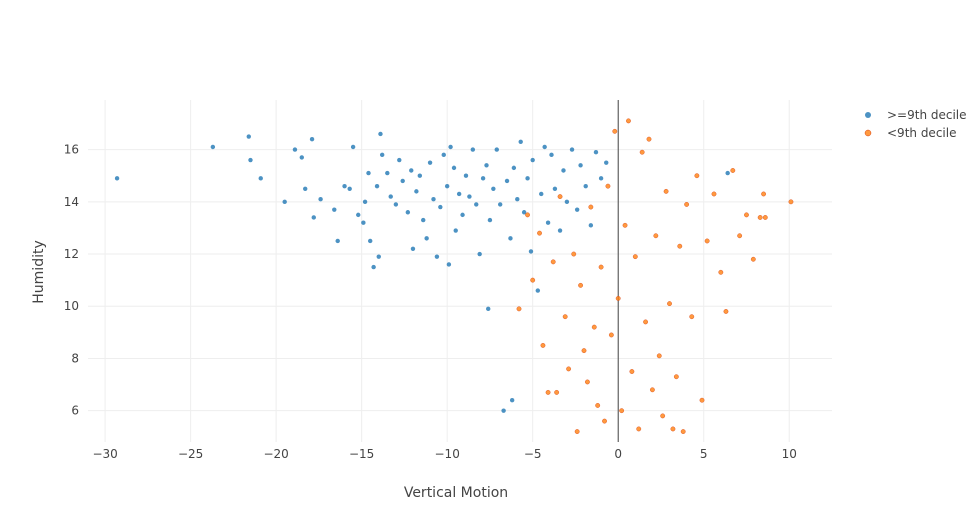 This screenshot has width=973, height=529. What do you see at coordinates (104, 454) in the screenshot?
I see `x-tick-label: −30` at bounding box center [104, 454].